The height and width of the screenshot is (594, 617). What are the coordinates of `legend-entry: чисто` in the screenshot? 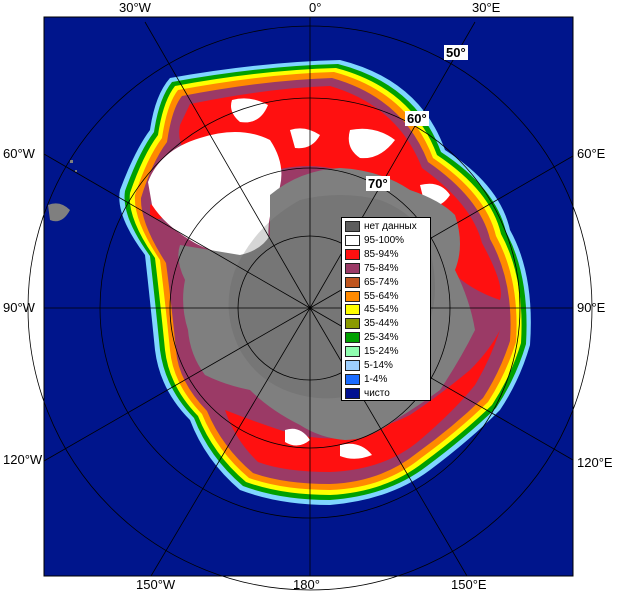 It's located at (387, 393).